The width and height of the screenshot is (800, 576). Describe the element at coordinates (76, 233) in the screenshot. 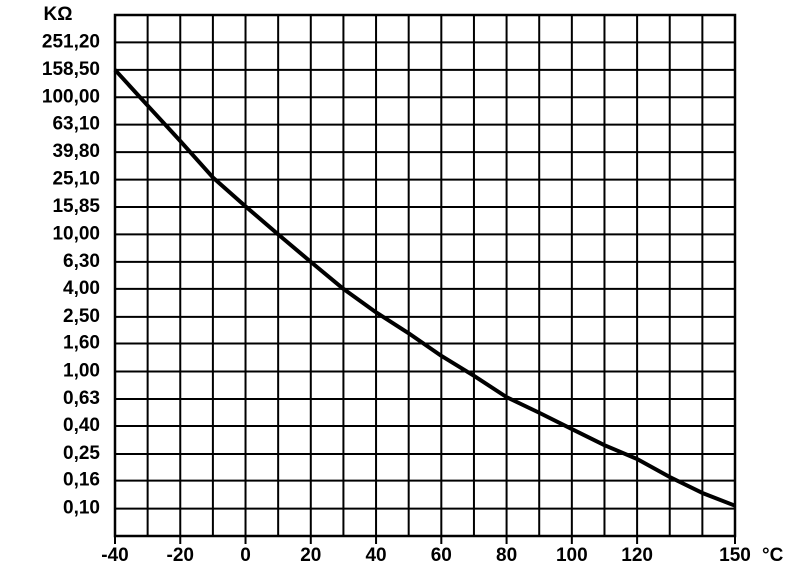

I see `y-tick-label: 10,00` at that location.